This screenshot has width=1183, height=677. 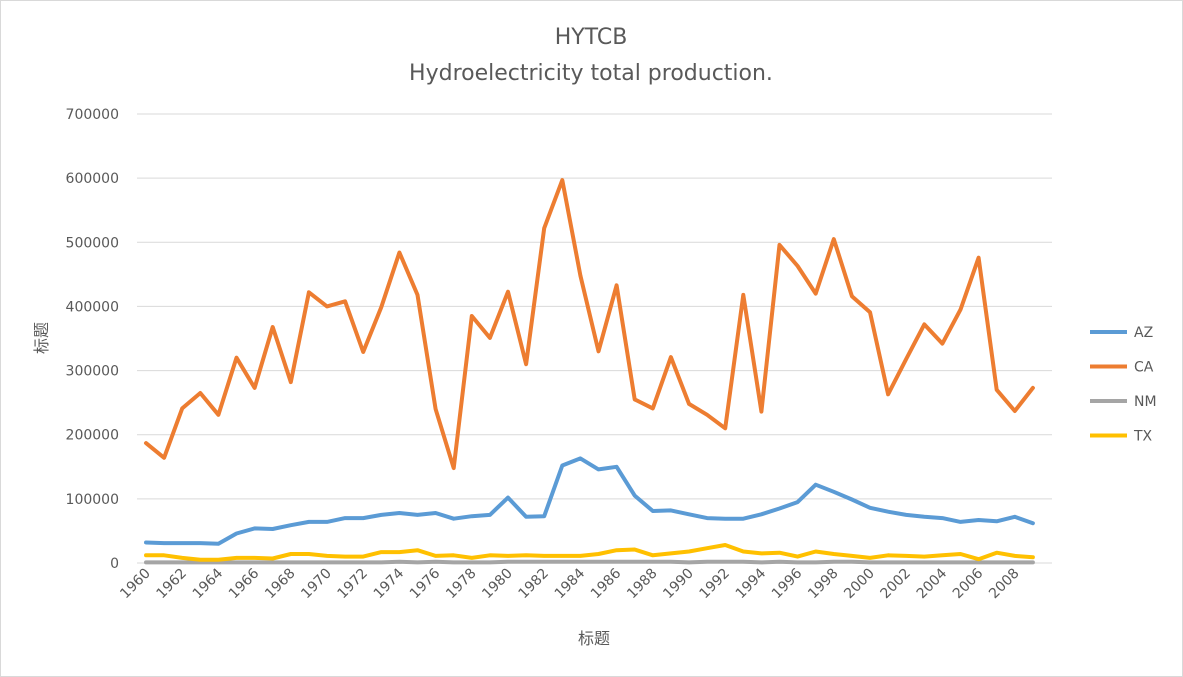 What do you see at coordinates (92, 500) in the screenshot?
I see `y-tick-label: 100000` at bounding box center [92, 500].